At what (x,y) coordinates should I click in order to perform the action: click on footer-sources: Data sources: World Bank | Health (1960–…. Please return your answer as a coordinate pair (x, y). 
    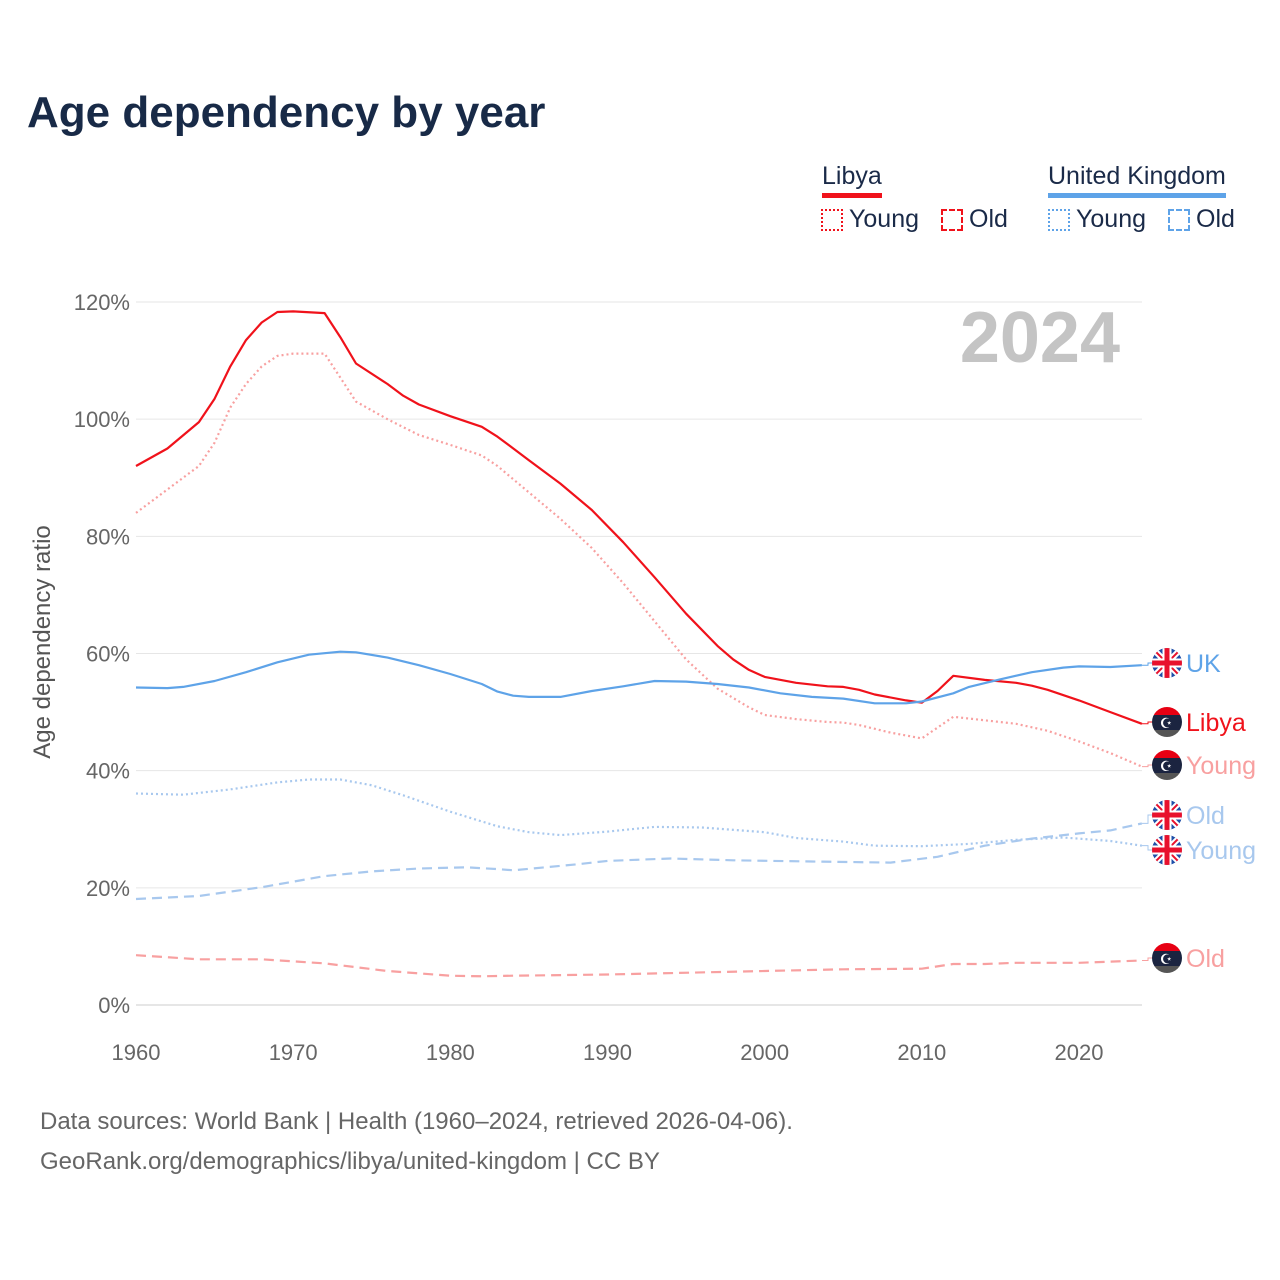
    Looking at the image, I should click on (416, 1121).